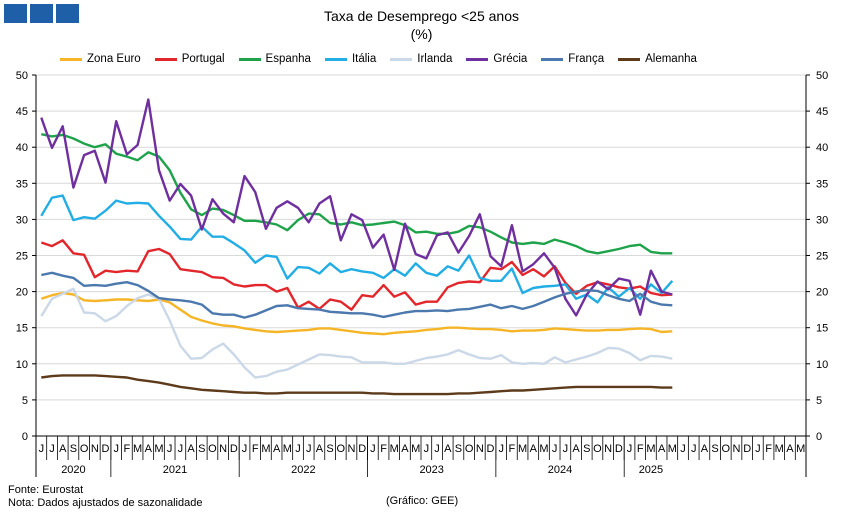 Image resolution: width=843 pixels, height=518 pixels. I want to click on y-tick-label-right: 5, so click(819, 401).